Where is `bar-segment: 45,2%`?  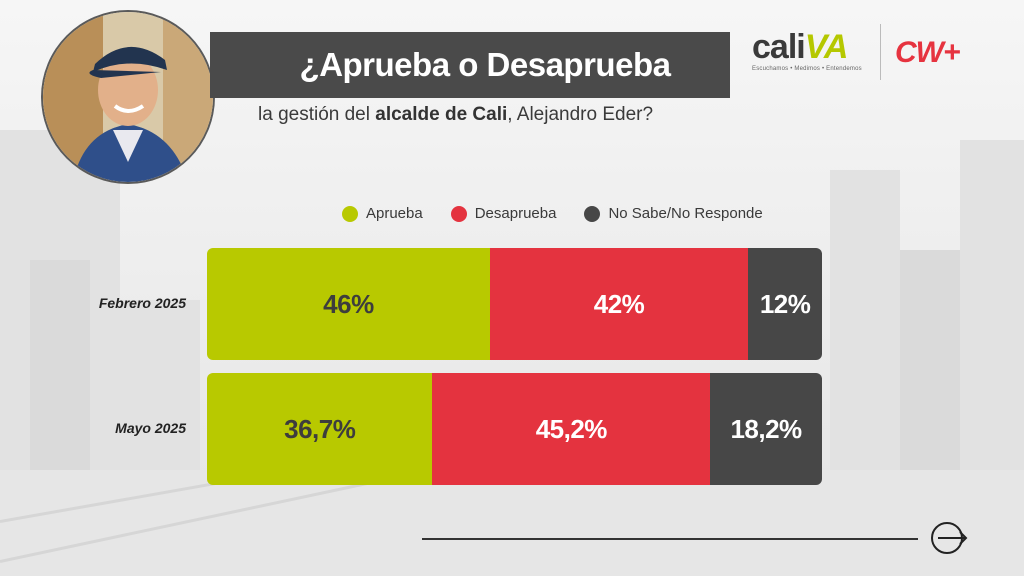
bar-segment: 45,2% is located at coordinates (571, 429).